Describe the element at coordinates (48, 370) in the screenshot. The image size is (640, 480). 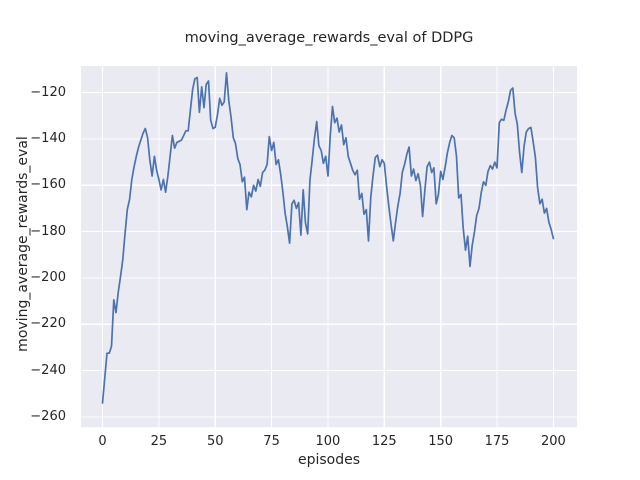
I see `y-tick-label: −240` at that location.